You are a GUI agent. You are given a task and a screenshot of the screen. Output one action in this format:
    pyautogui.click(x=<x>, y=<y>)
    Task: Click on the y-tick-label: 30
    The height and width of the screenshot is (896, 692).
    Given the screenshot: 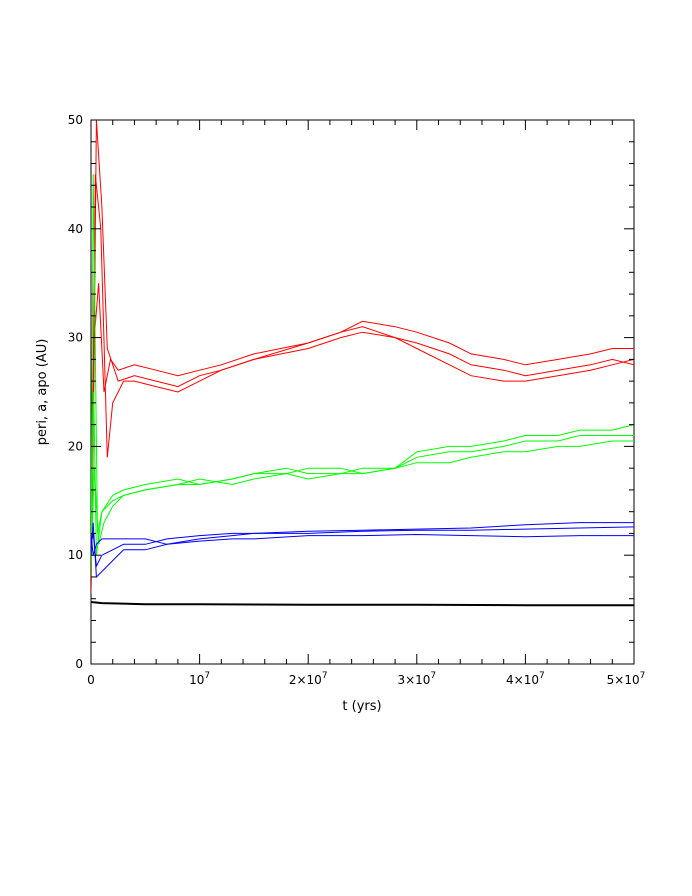 What is the action you would take?
    pyautogui.click(x=75, y=338)
    